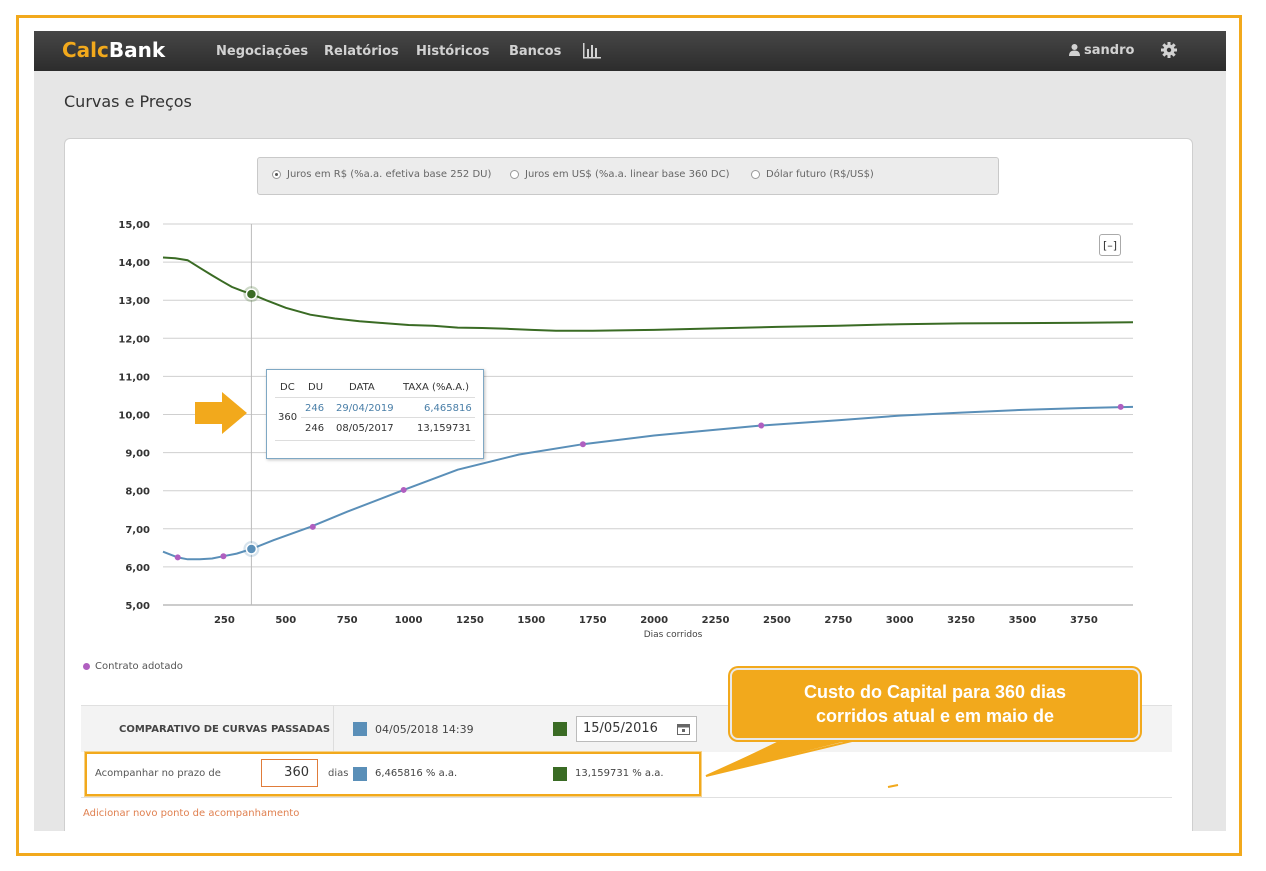  What do you see at coordinates (838, 620) in the screenshot?
I see `x-tick-label: 2750` at bounding box center [838, 620].